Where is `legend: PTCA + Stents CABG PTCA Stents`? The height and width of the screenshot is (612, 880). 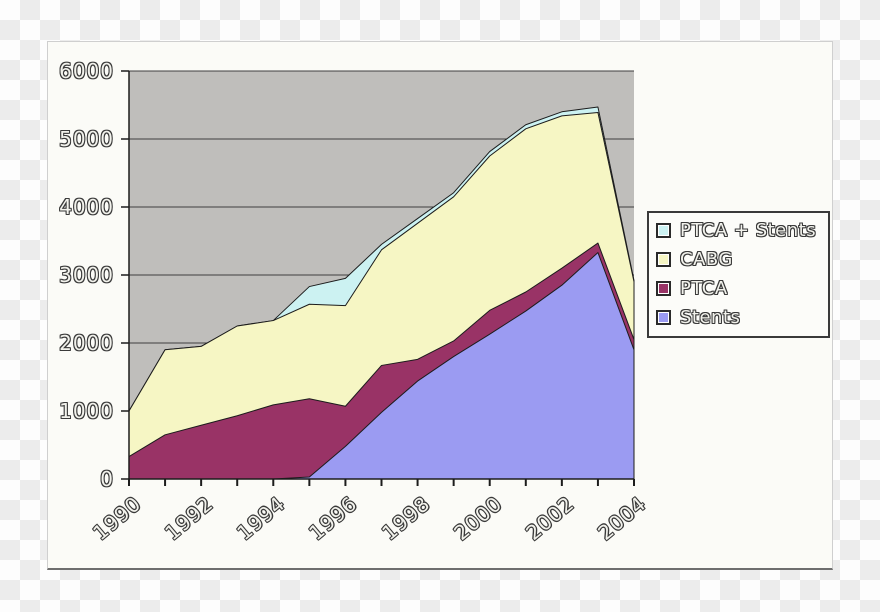
legend: PTCA + Stents CABG PTCA Stents is located at coordinates (738, 274).